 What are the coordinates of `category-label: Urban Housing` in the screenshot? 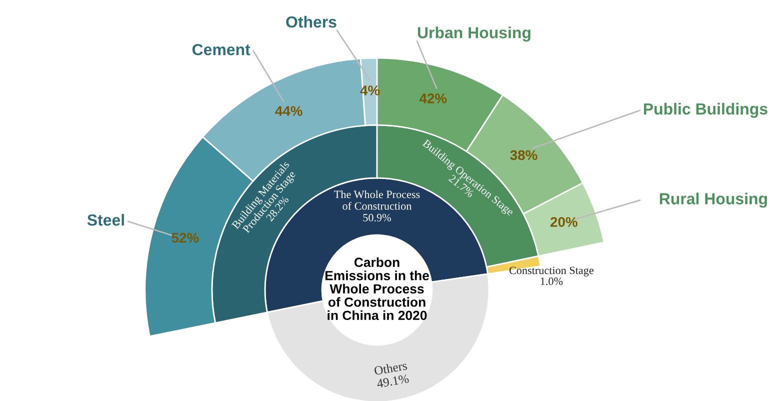 It's located at (474, 34).